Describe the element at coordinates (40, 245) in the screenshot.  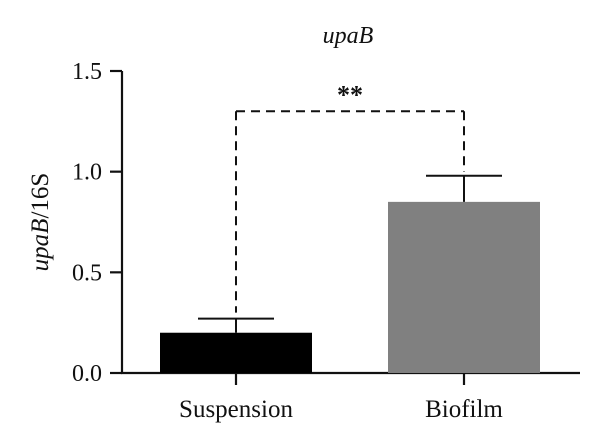
I see `y-axis-label-italic: upaB` at that location.